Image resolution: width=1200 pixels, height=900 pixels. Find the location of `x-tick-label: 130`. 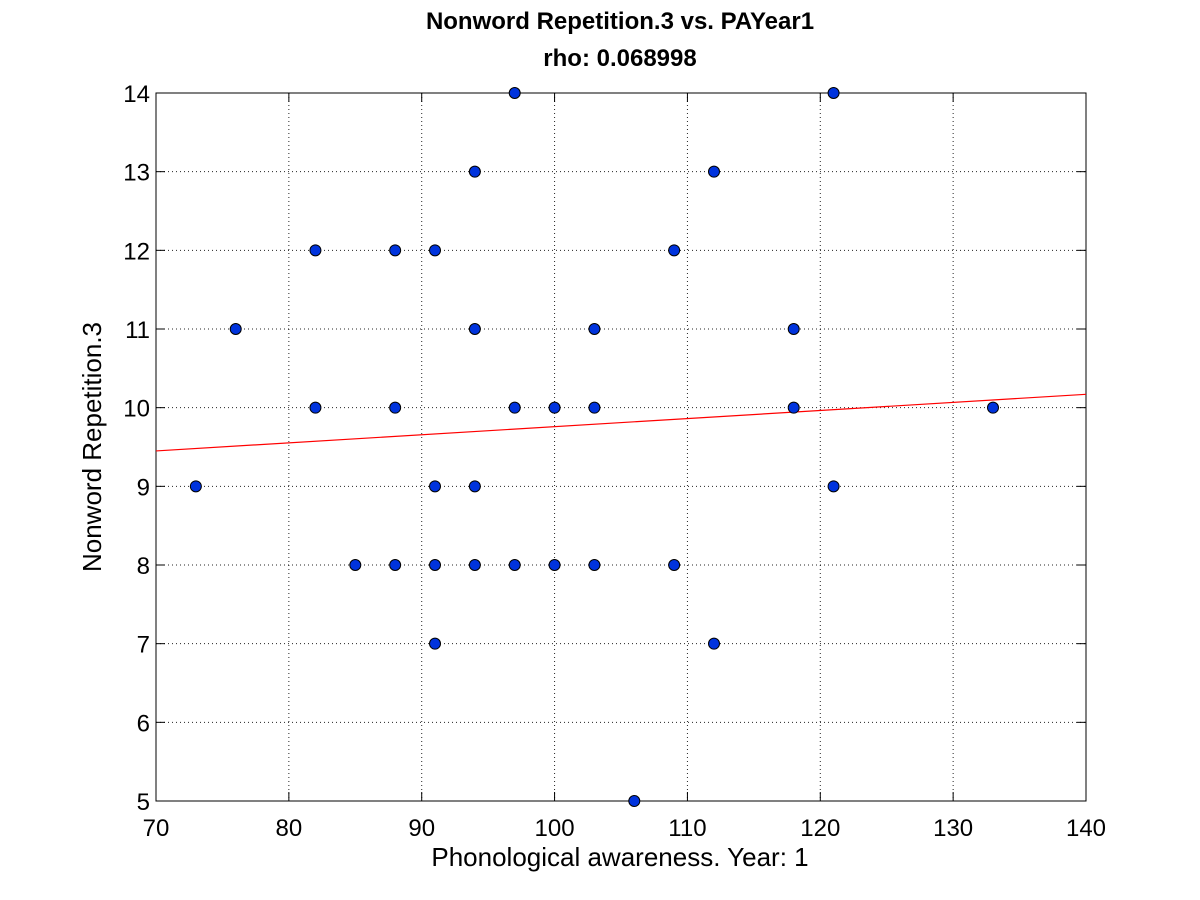

x-tick-label: 130 is located at coordinates (953, 828).